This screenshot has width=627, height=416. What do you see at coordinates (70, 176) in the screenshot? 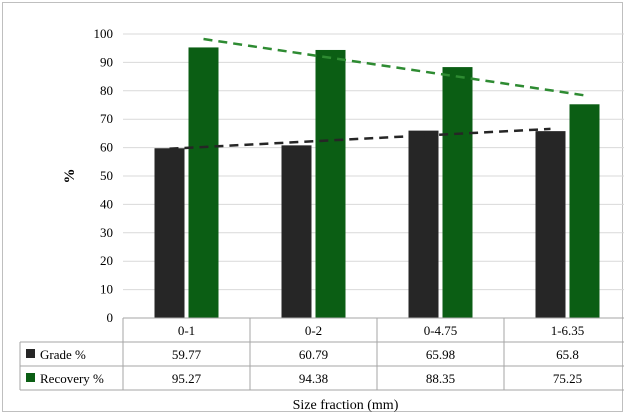
I see `y-axis-label: %` at bounding box center [70, 176].